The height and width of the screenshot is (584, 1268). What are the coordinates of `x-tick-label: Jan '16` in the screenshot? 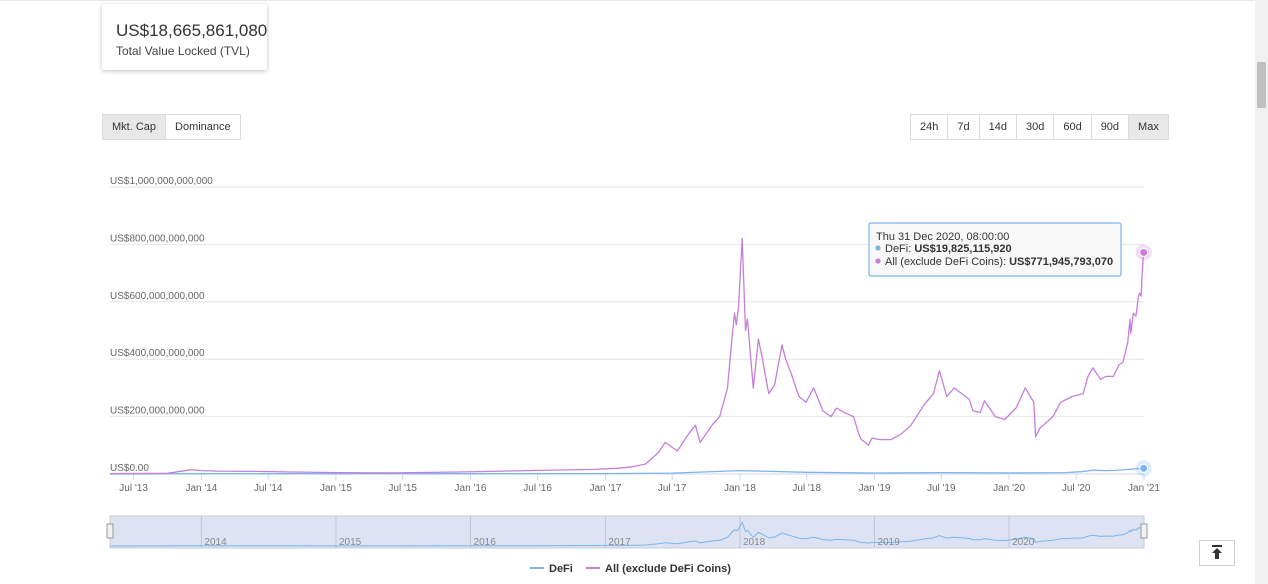 It's located at (471, 488).